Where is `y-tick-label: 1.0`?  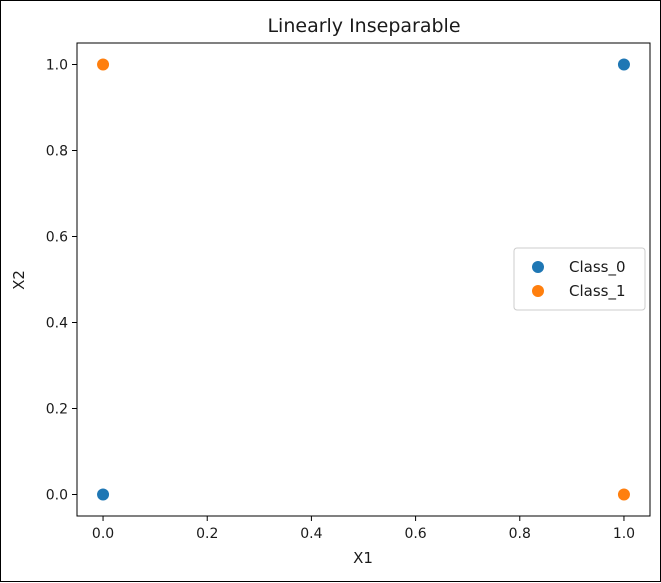 y-tick-label: 1.0 is located at coordinates (57, 66).